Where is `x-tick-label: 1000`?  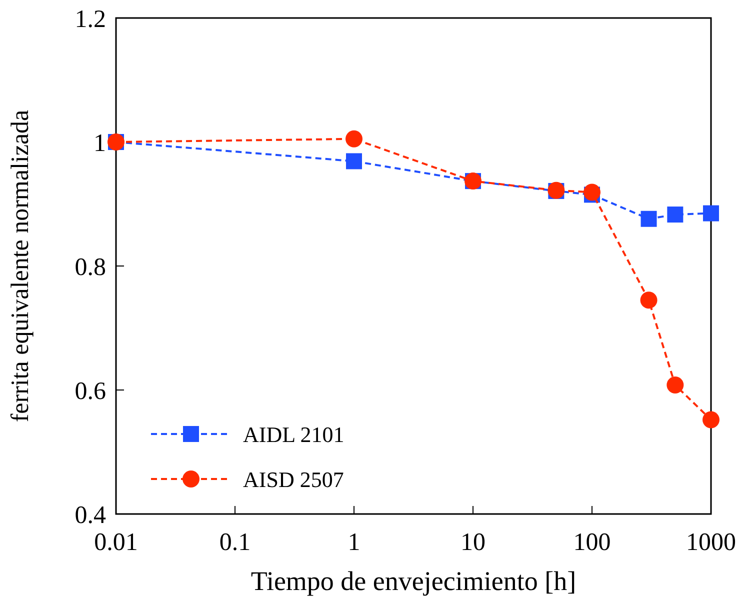 x-tick-label: 1000 is located at coordinates (711, 542).